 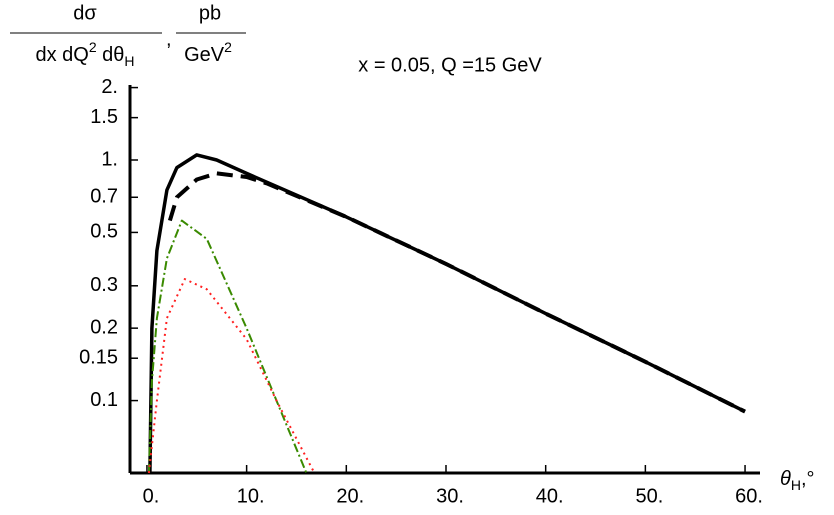 I want to click on y-label-denominator: dx dQ2 dθH, so click(x=84, y=54).